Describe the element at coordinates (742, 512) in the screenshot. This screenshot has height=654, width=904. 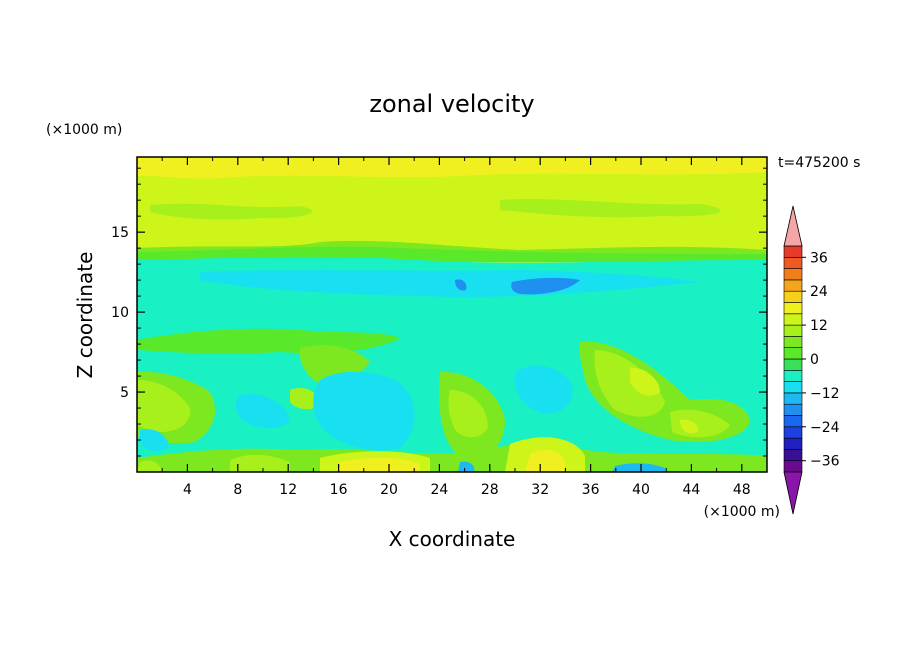
I see `x-unit-label: (×1000 m)` at that location.